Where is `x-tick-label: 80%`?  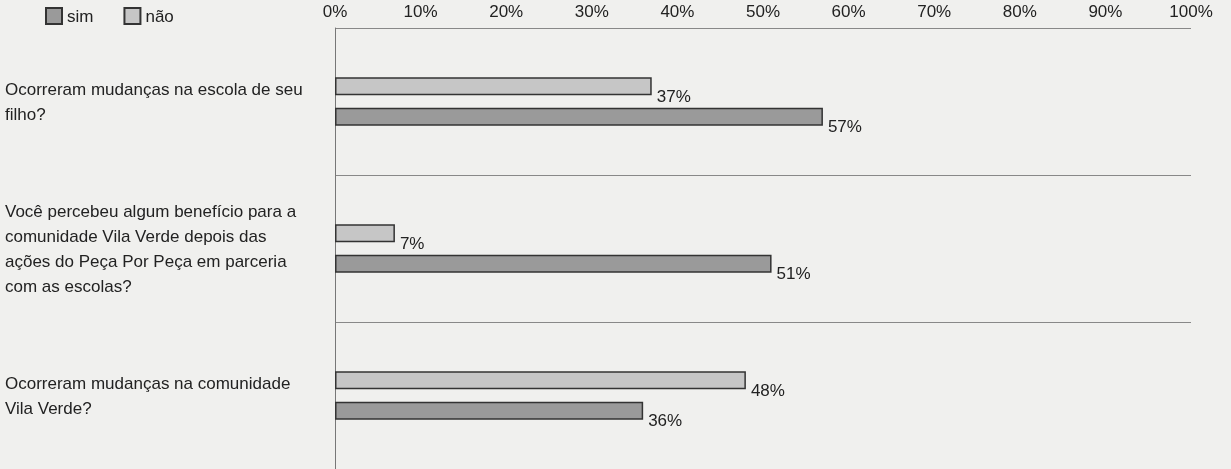
x-tick-label: 80% is located at coordinates (1019, 11).